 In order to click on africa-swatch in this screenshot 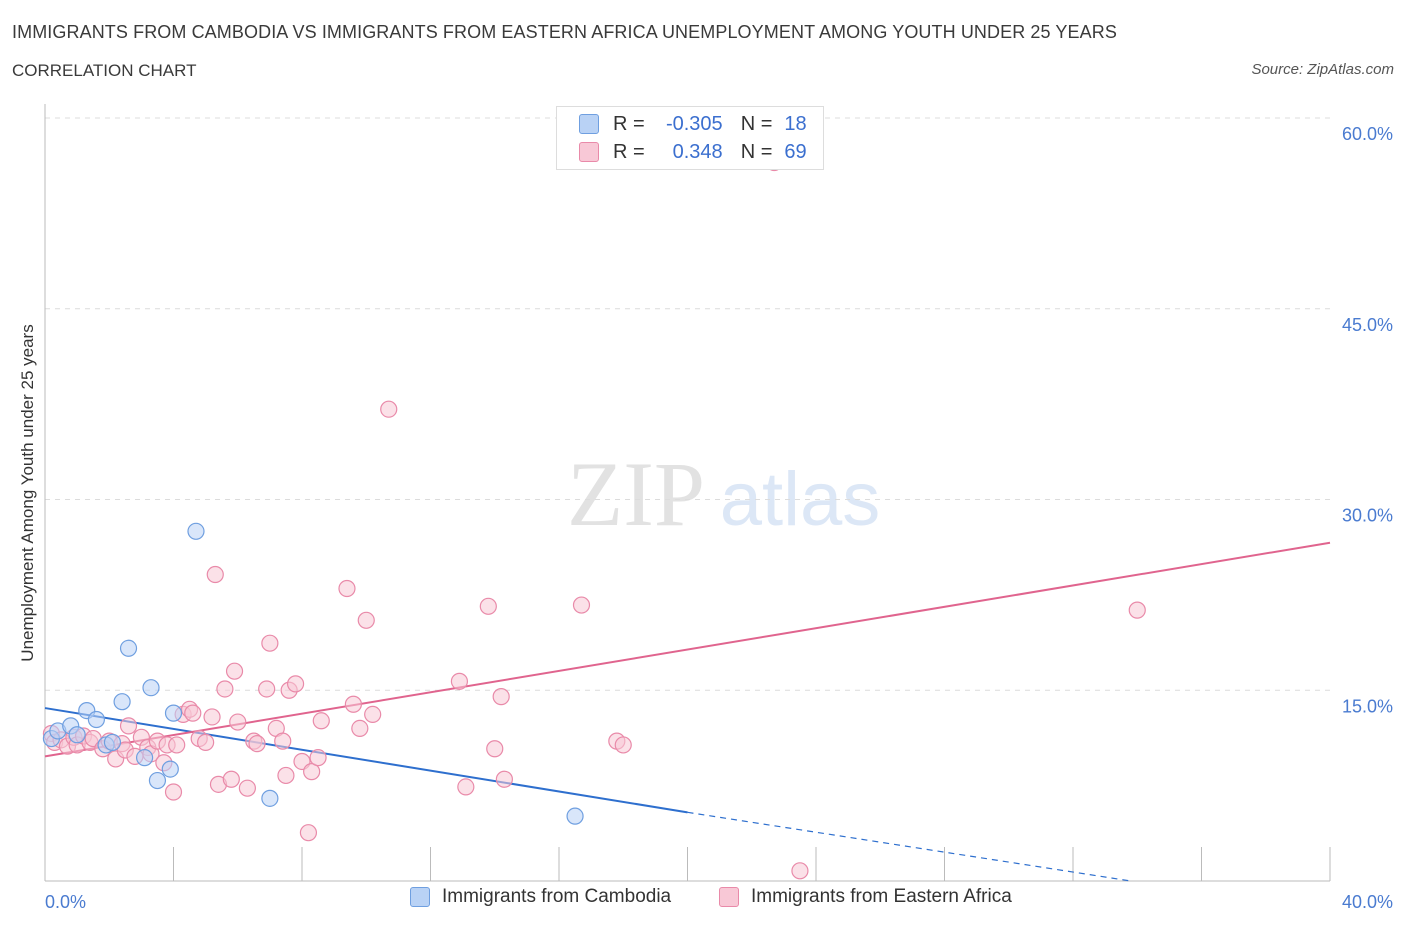, I will do `click(589, 152)`.